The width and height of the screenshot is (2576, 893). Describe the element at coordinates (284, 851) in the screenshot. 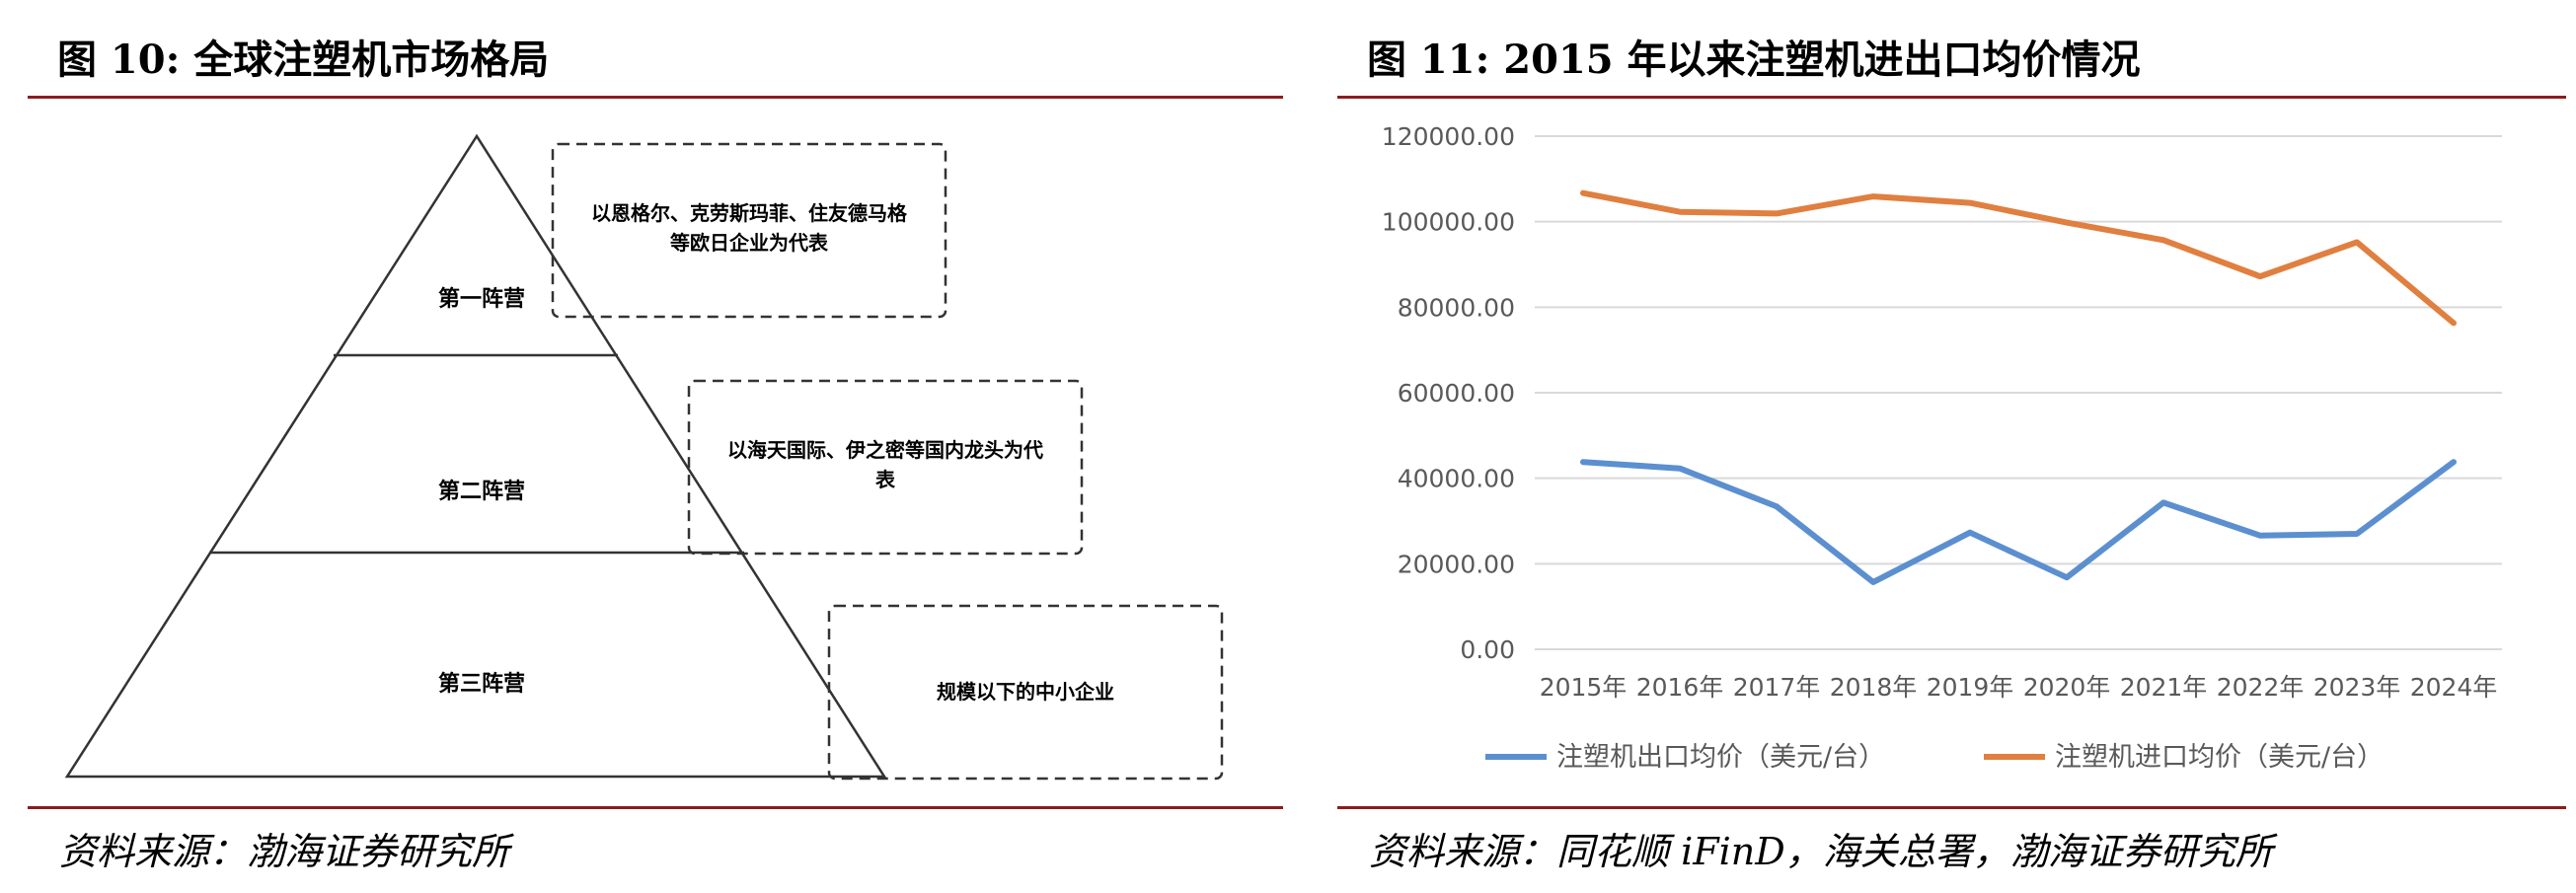

I see `left-source-note: 资料来源：渤海证券研究所` at that location.